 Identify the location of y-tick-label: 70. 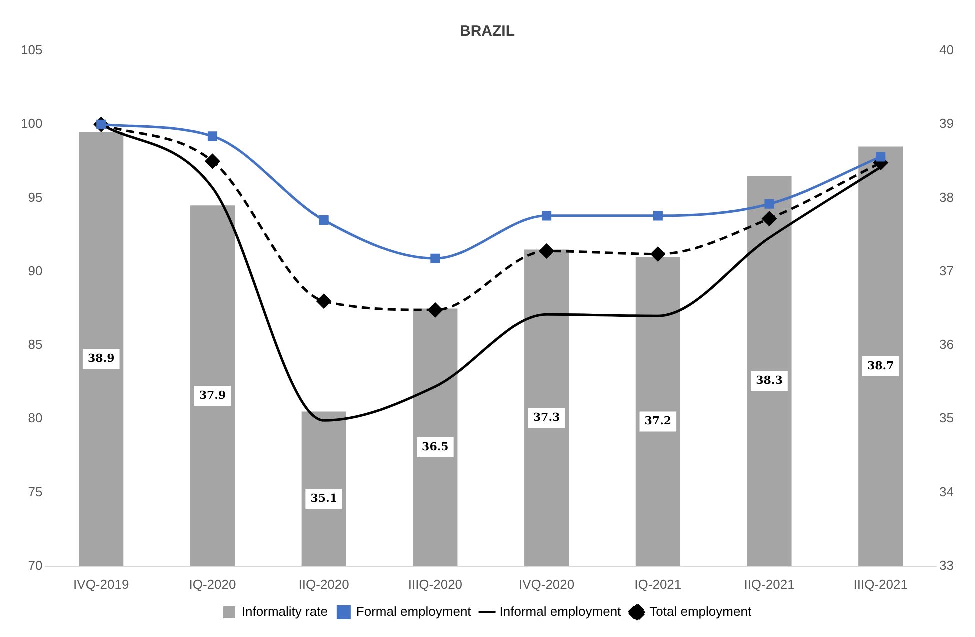
(35, 565).